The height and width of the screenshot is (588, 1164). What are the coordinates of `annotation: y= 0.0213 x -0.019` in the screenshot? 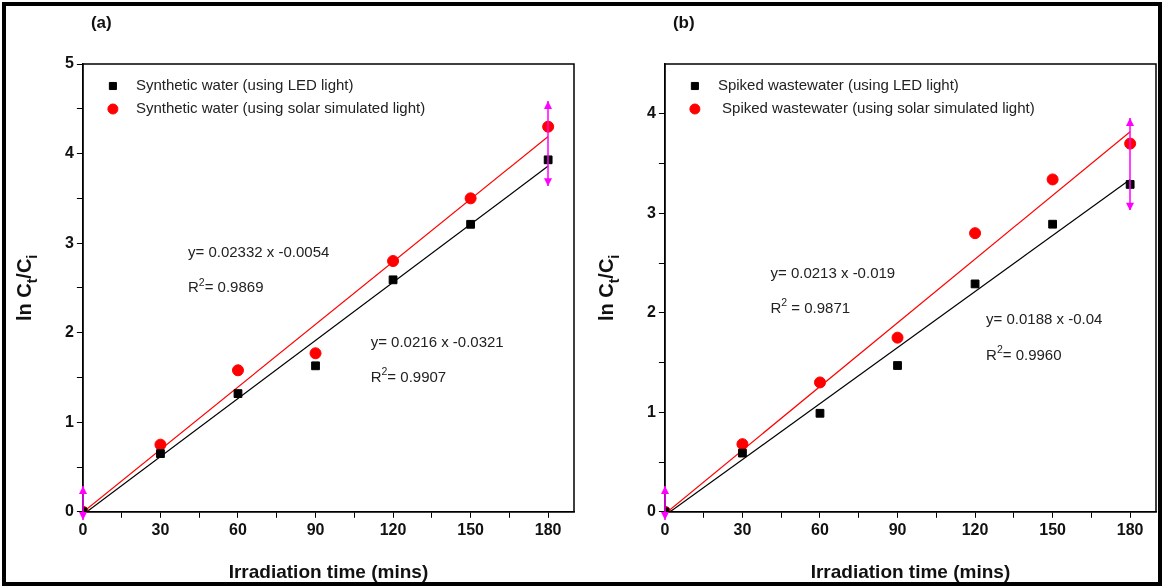 It's located at (833, 272).